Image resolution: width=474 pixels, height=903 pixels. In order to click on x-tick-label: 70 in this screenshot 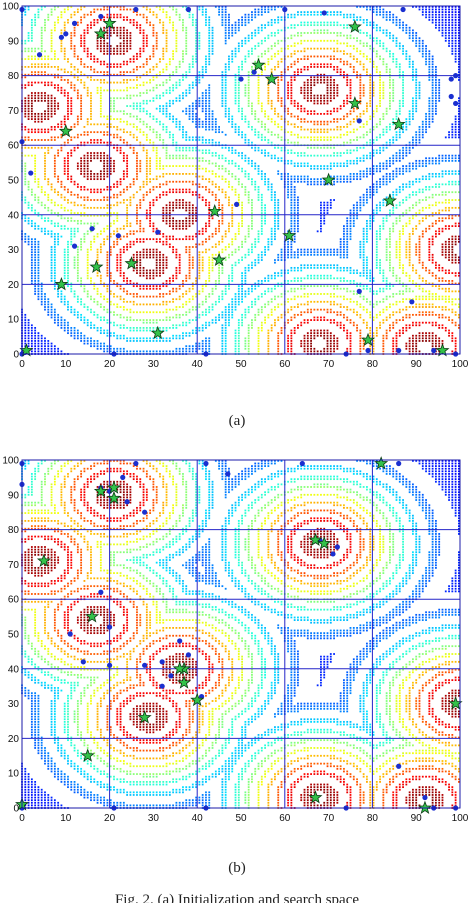, I will do `click(329, 364)`.